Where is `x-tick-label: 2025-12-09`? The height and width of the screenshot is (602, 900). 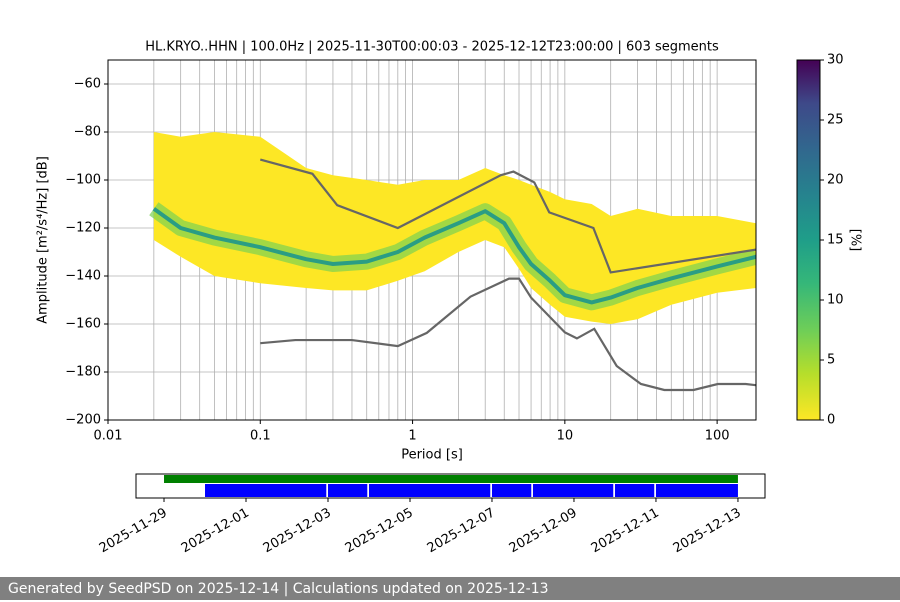
x-tick-label: 2025-12-09 is located at coordinates (543, 531).